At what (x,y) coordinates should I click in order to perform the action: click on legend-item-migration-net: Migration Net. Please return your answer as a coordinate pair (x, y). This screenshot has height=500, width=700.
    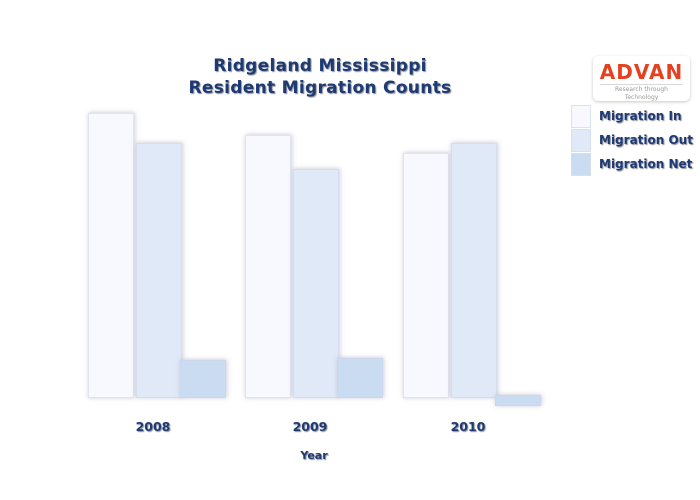
    Looking at the image, I should click on (632, 164).